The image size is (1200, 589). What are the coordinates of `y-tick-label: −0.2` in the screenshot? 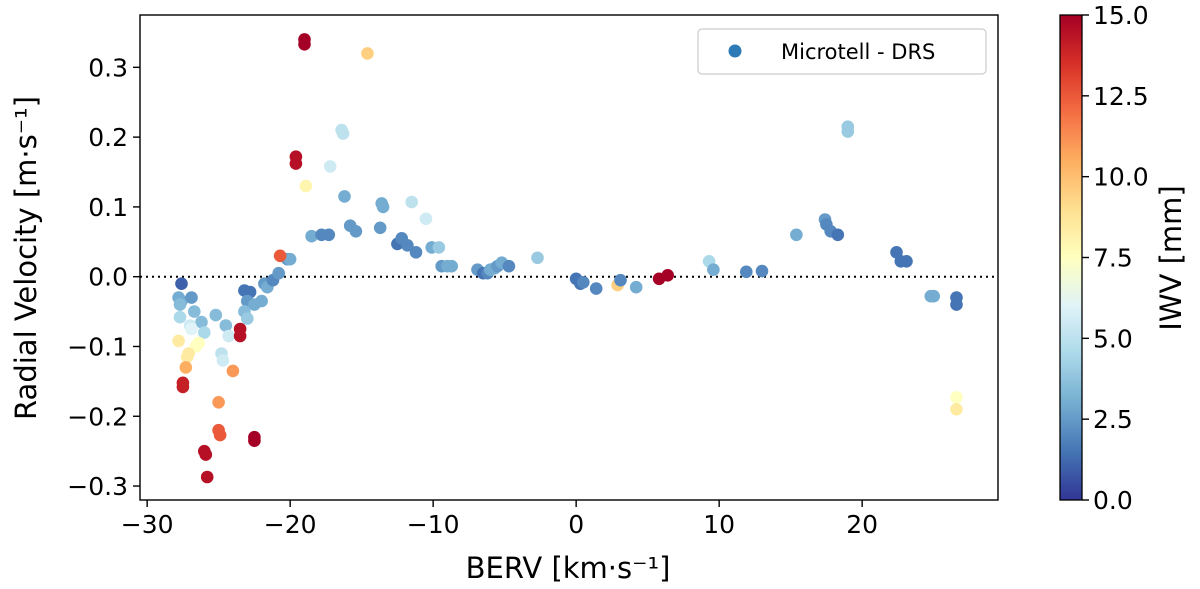 It's located at (97, 416).